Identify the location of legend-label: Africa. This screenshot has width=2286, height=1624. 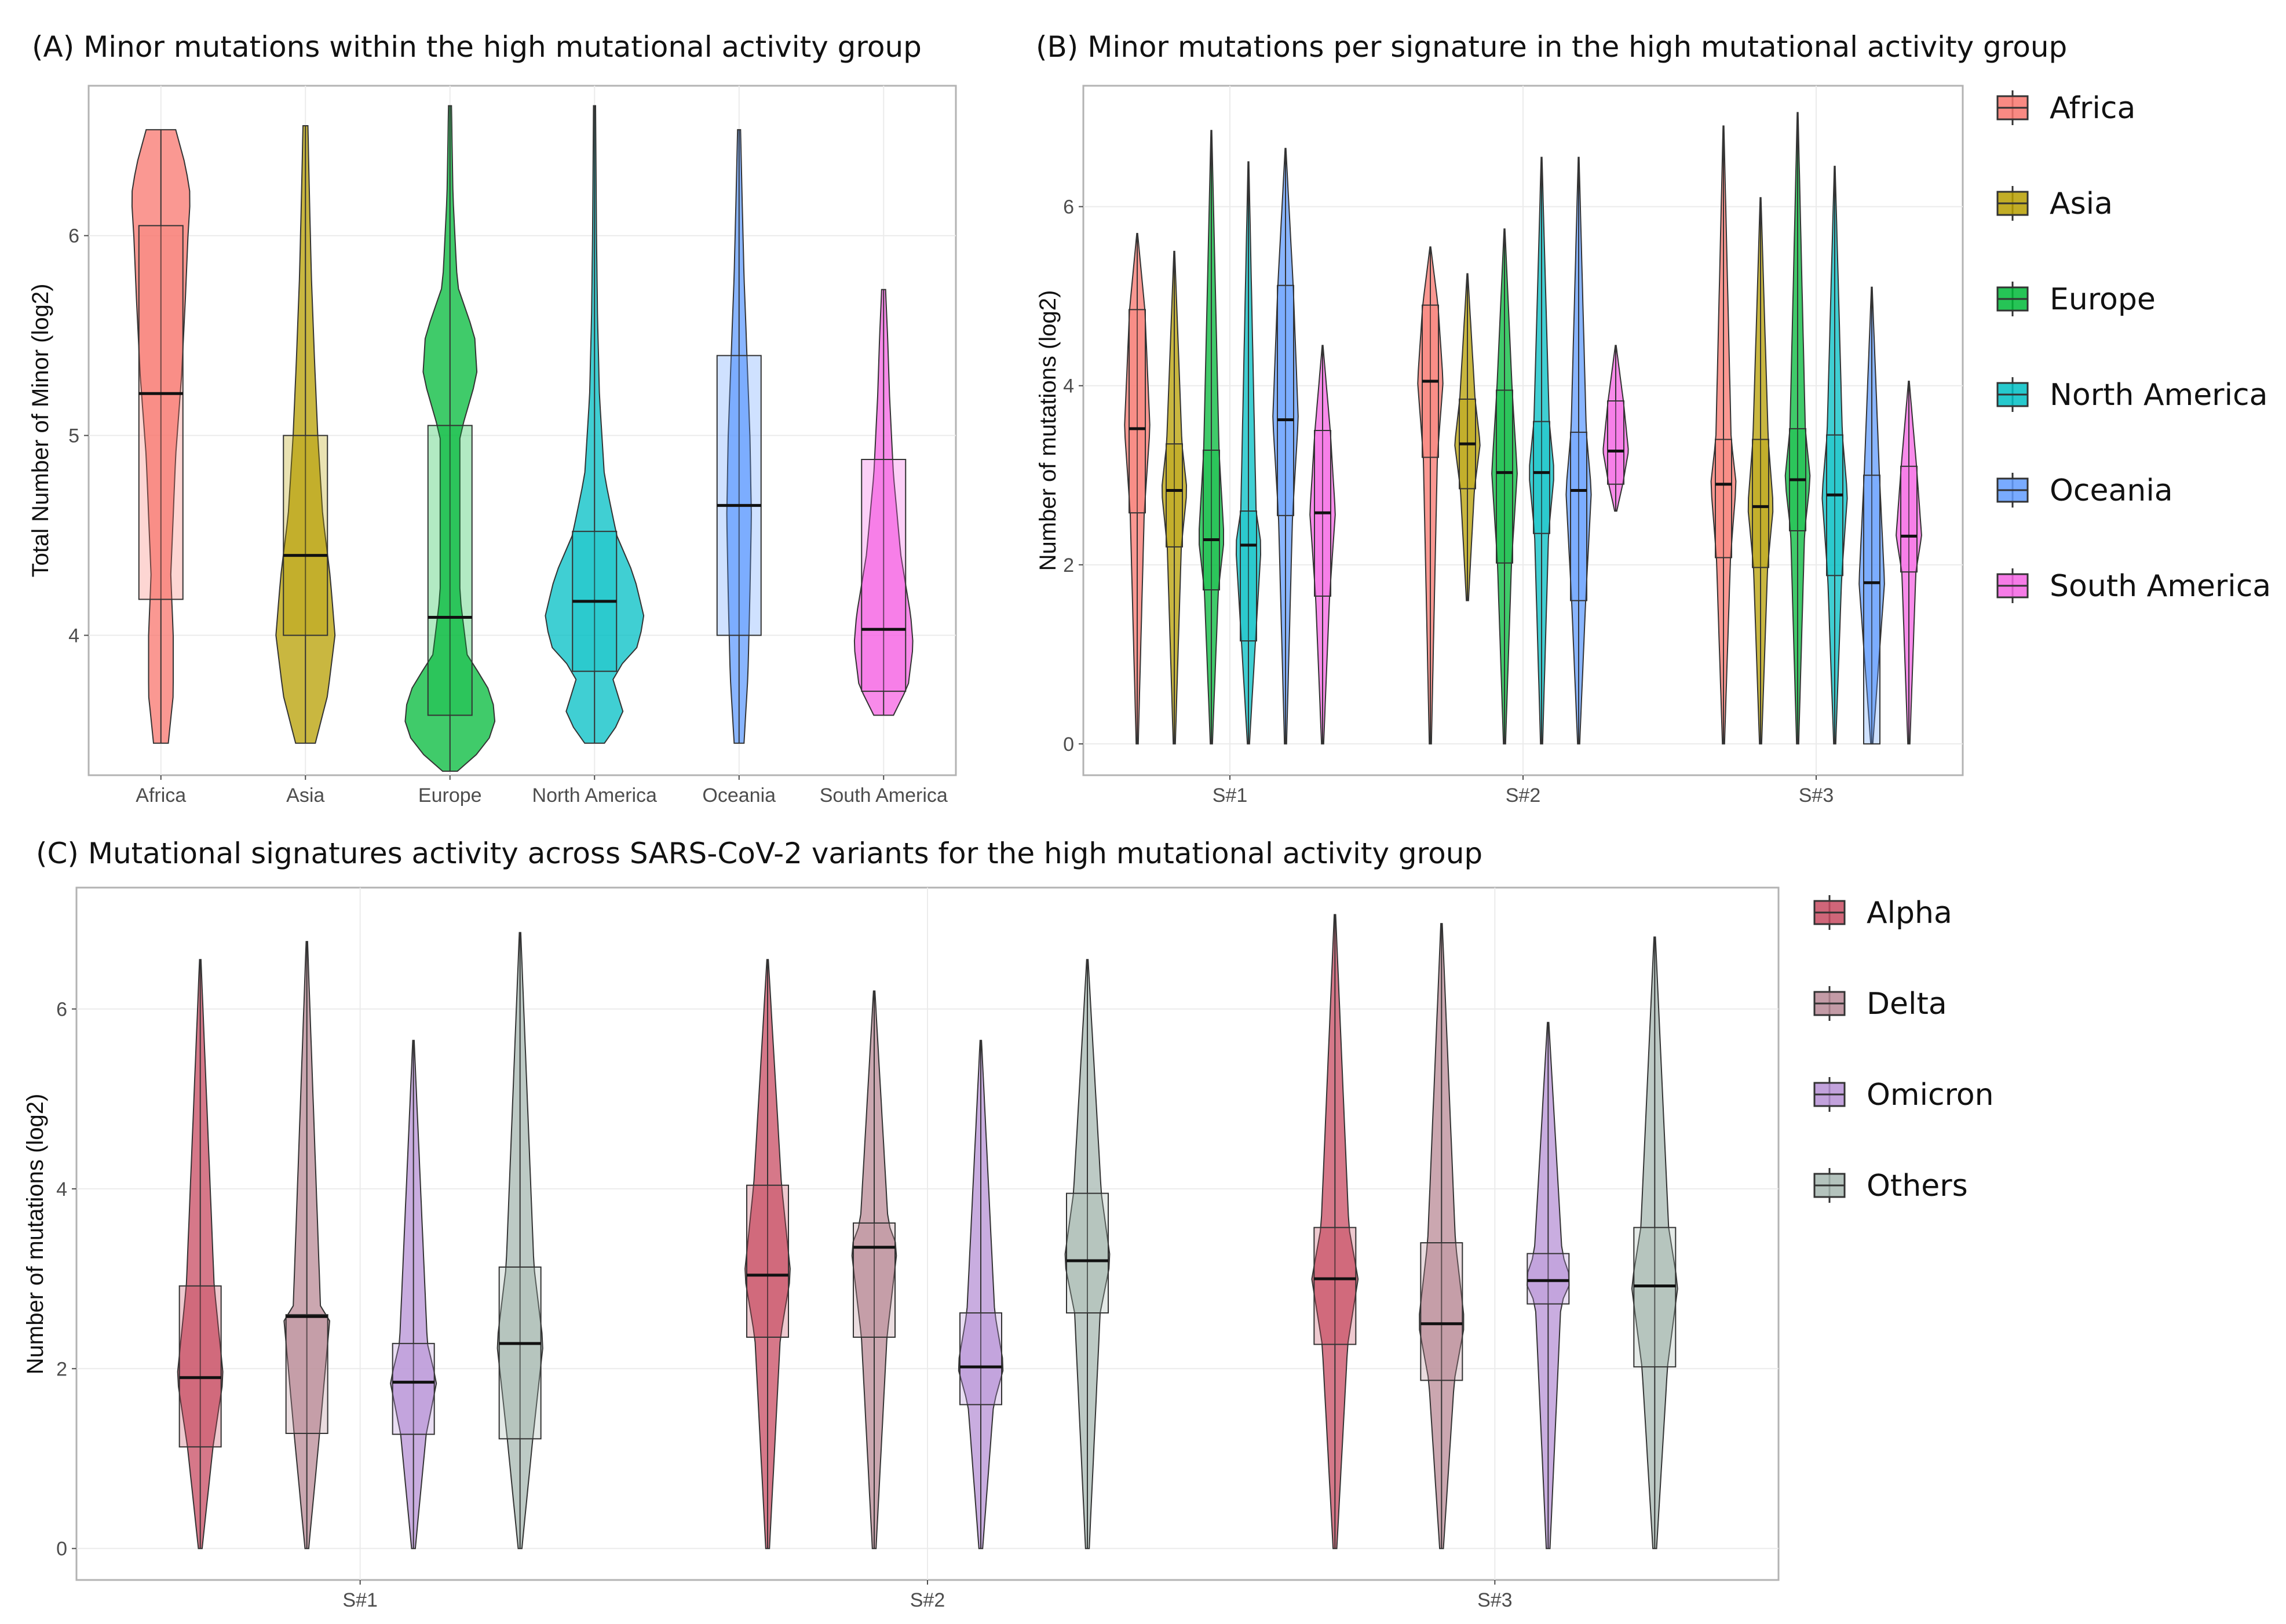
(2093, 108).